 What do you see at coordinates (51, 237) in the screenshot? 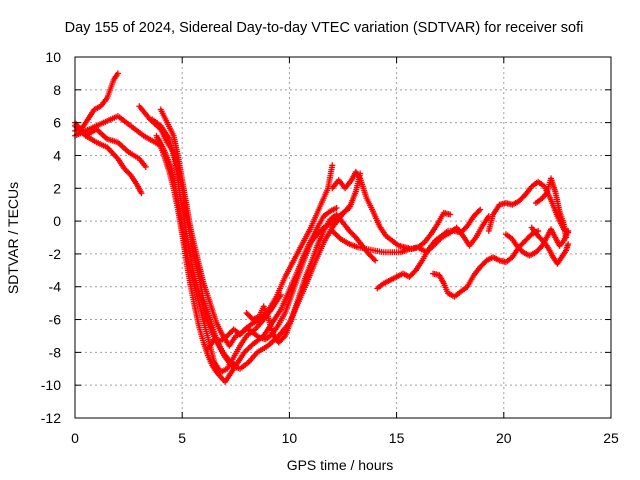
I see `y-tick-labels: 10 8 6 4 2 0 -2 -4 -6 -8 -10 -12` at bounding box center [51, 237].